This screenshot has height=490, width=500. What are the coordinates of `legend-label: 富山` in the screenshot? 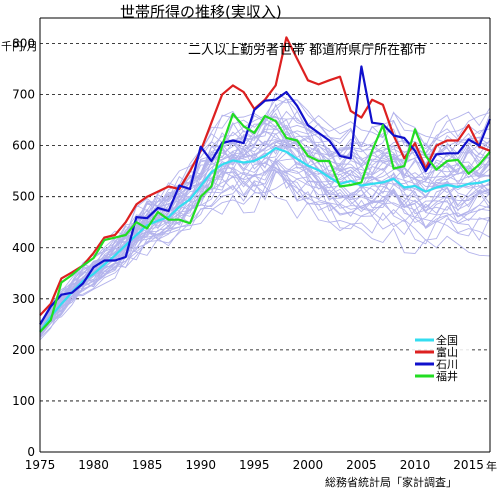 It's located at (447, 352).